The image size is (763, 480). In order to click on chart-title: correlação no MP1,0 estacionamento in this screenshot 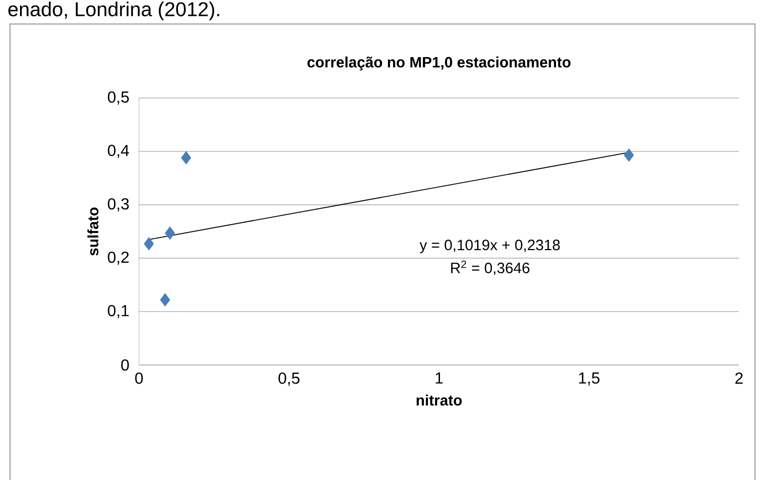, I will do `click(439, 63)`.